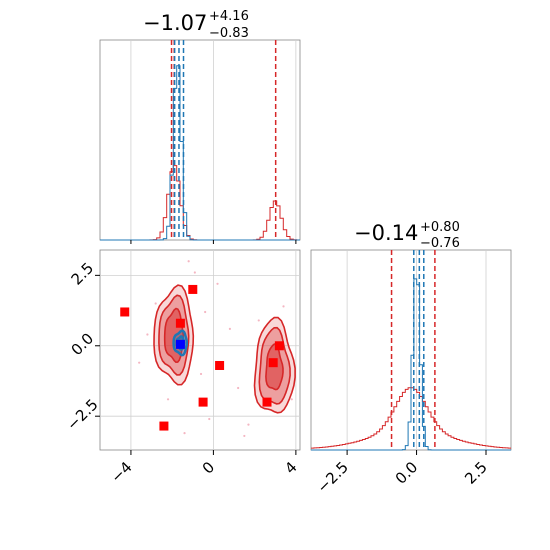 The height and width of the screenshot is (550, 550). I want to click on scatter-ytick-label: 2.5, so click(83, 274).